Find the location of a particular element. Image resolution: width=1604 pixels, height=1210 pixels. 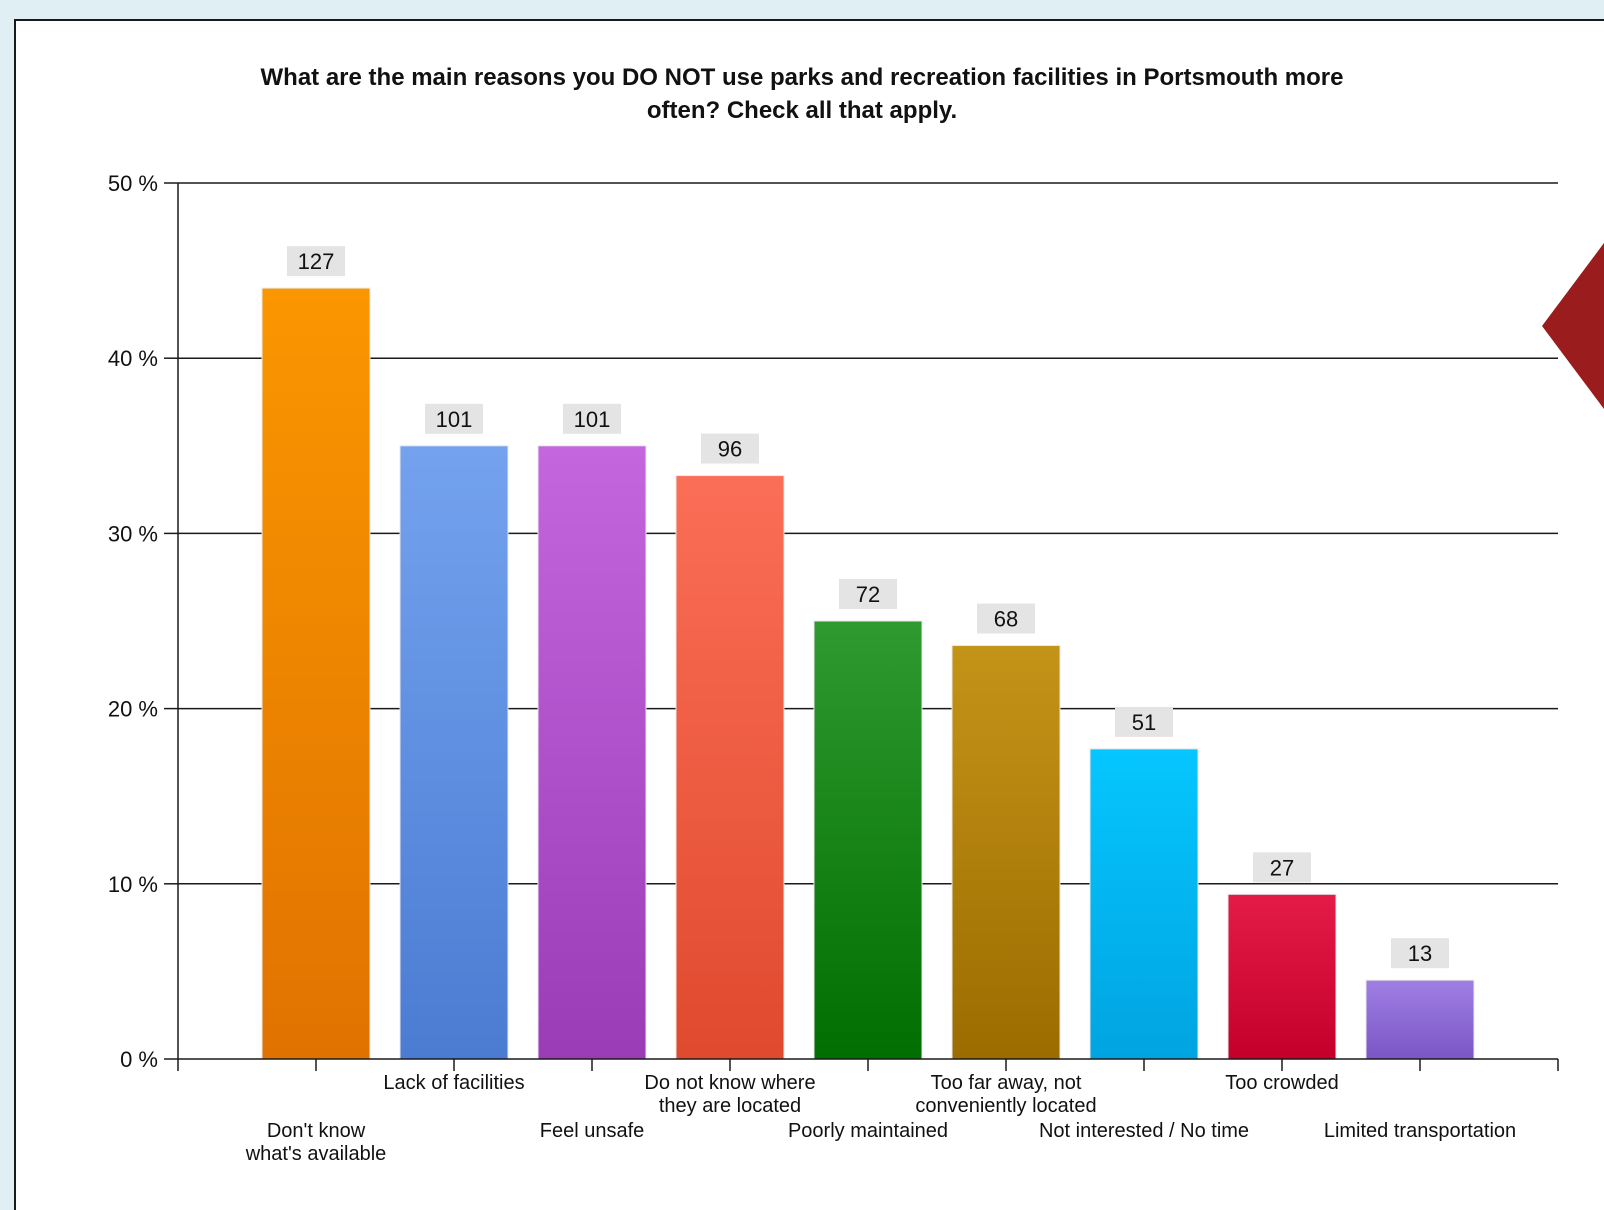

x-tick-label: conveniently located is located at coordinates (1005, 1106).